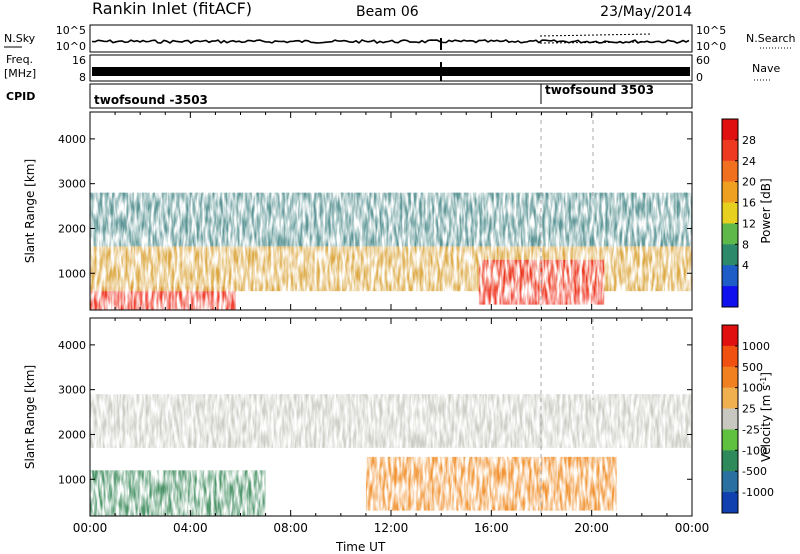 This screenshot has width=800, height=554. What do you see at coordinates (699, 77) in the screenshot?
I see `nave-tick-bottom: 0` at bounding box center [699, 77].